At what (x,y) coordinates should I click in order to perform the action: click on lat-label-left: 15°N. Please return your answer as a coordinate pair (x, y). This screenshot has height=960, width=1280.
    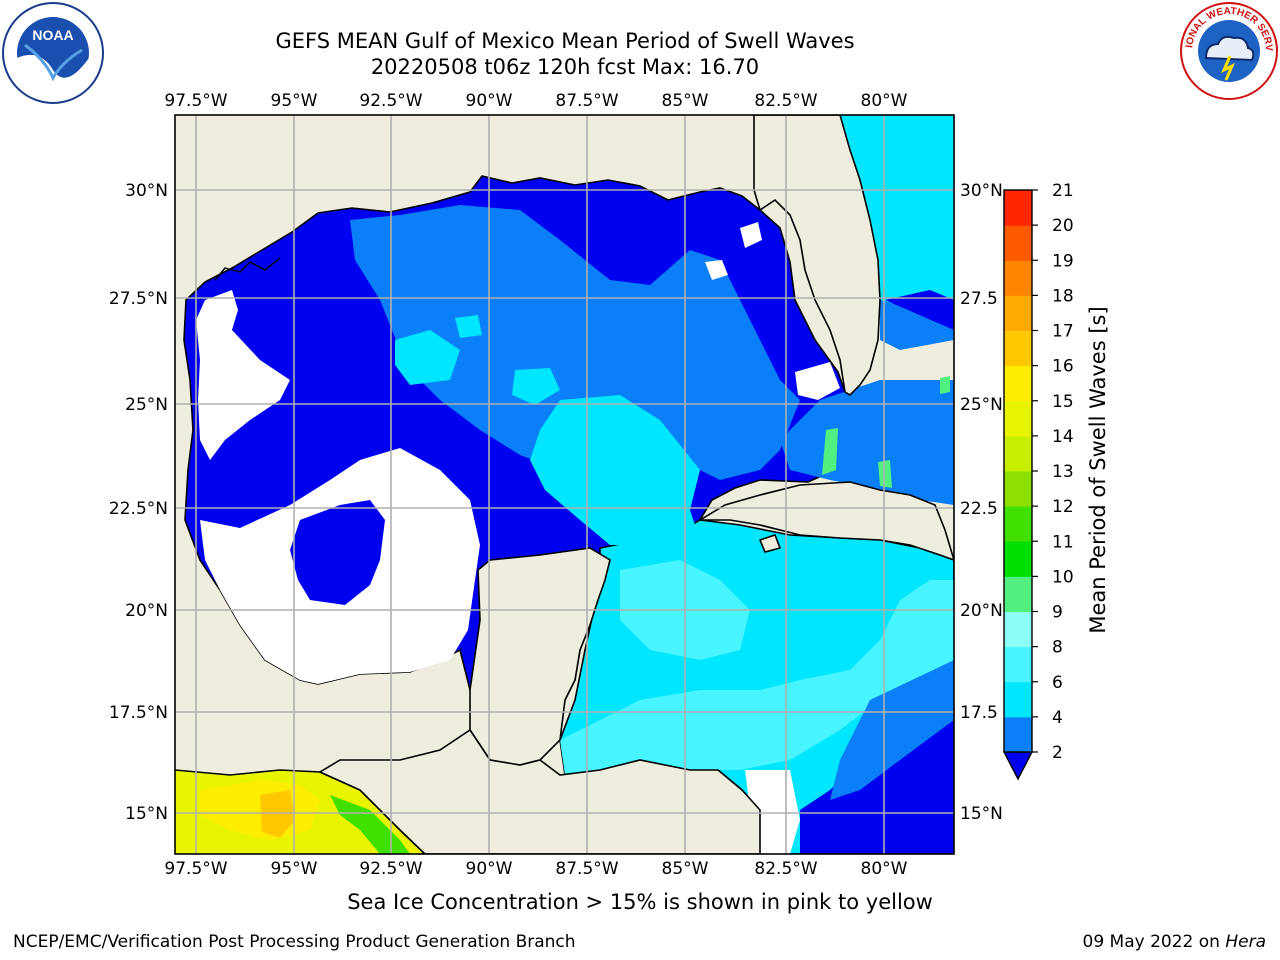
    Looking at the image, I should click on (146, 814).